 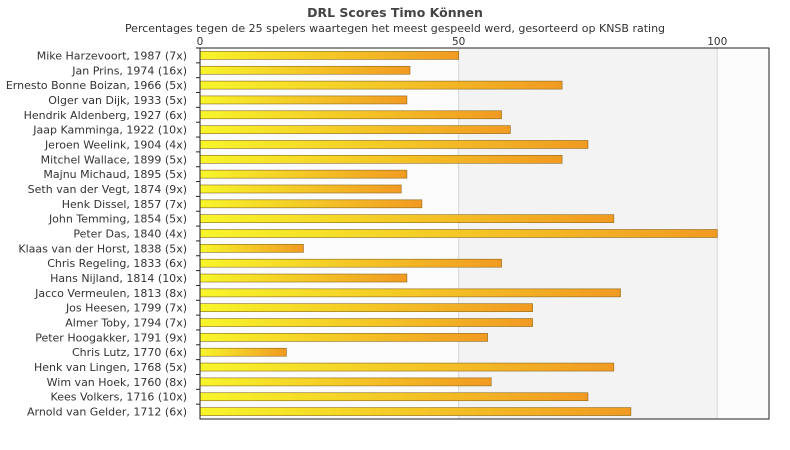 I want to click on x-tick-label: 50, so click(x=458, y=42).